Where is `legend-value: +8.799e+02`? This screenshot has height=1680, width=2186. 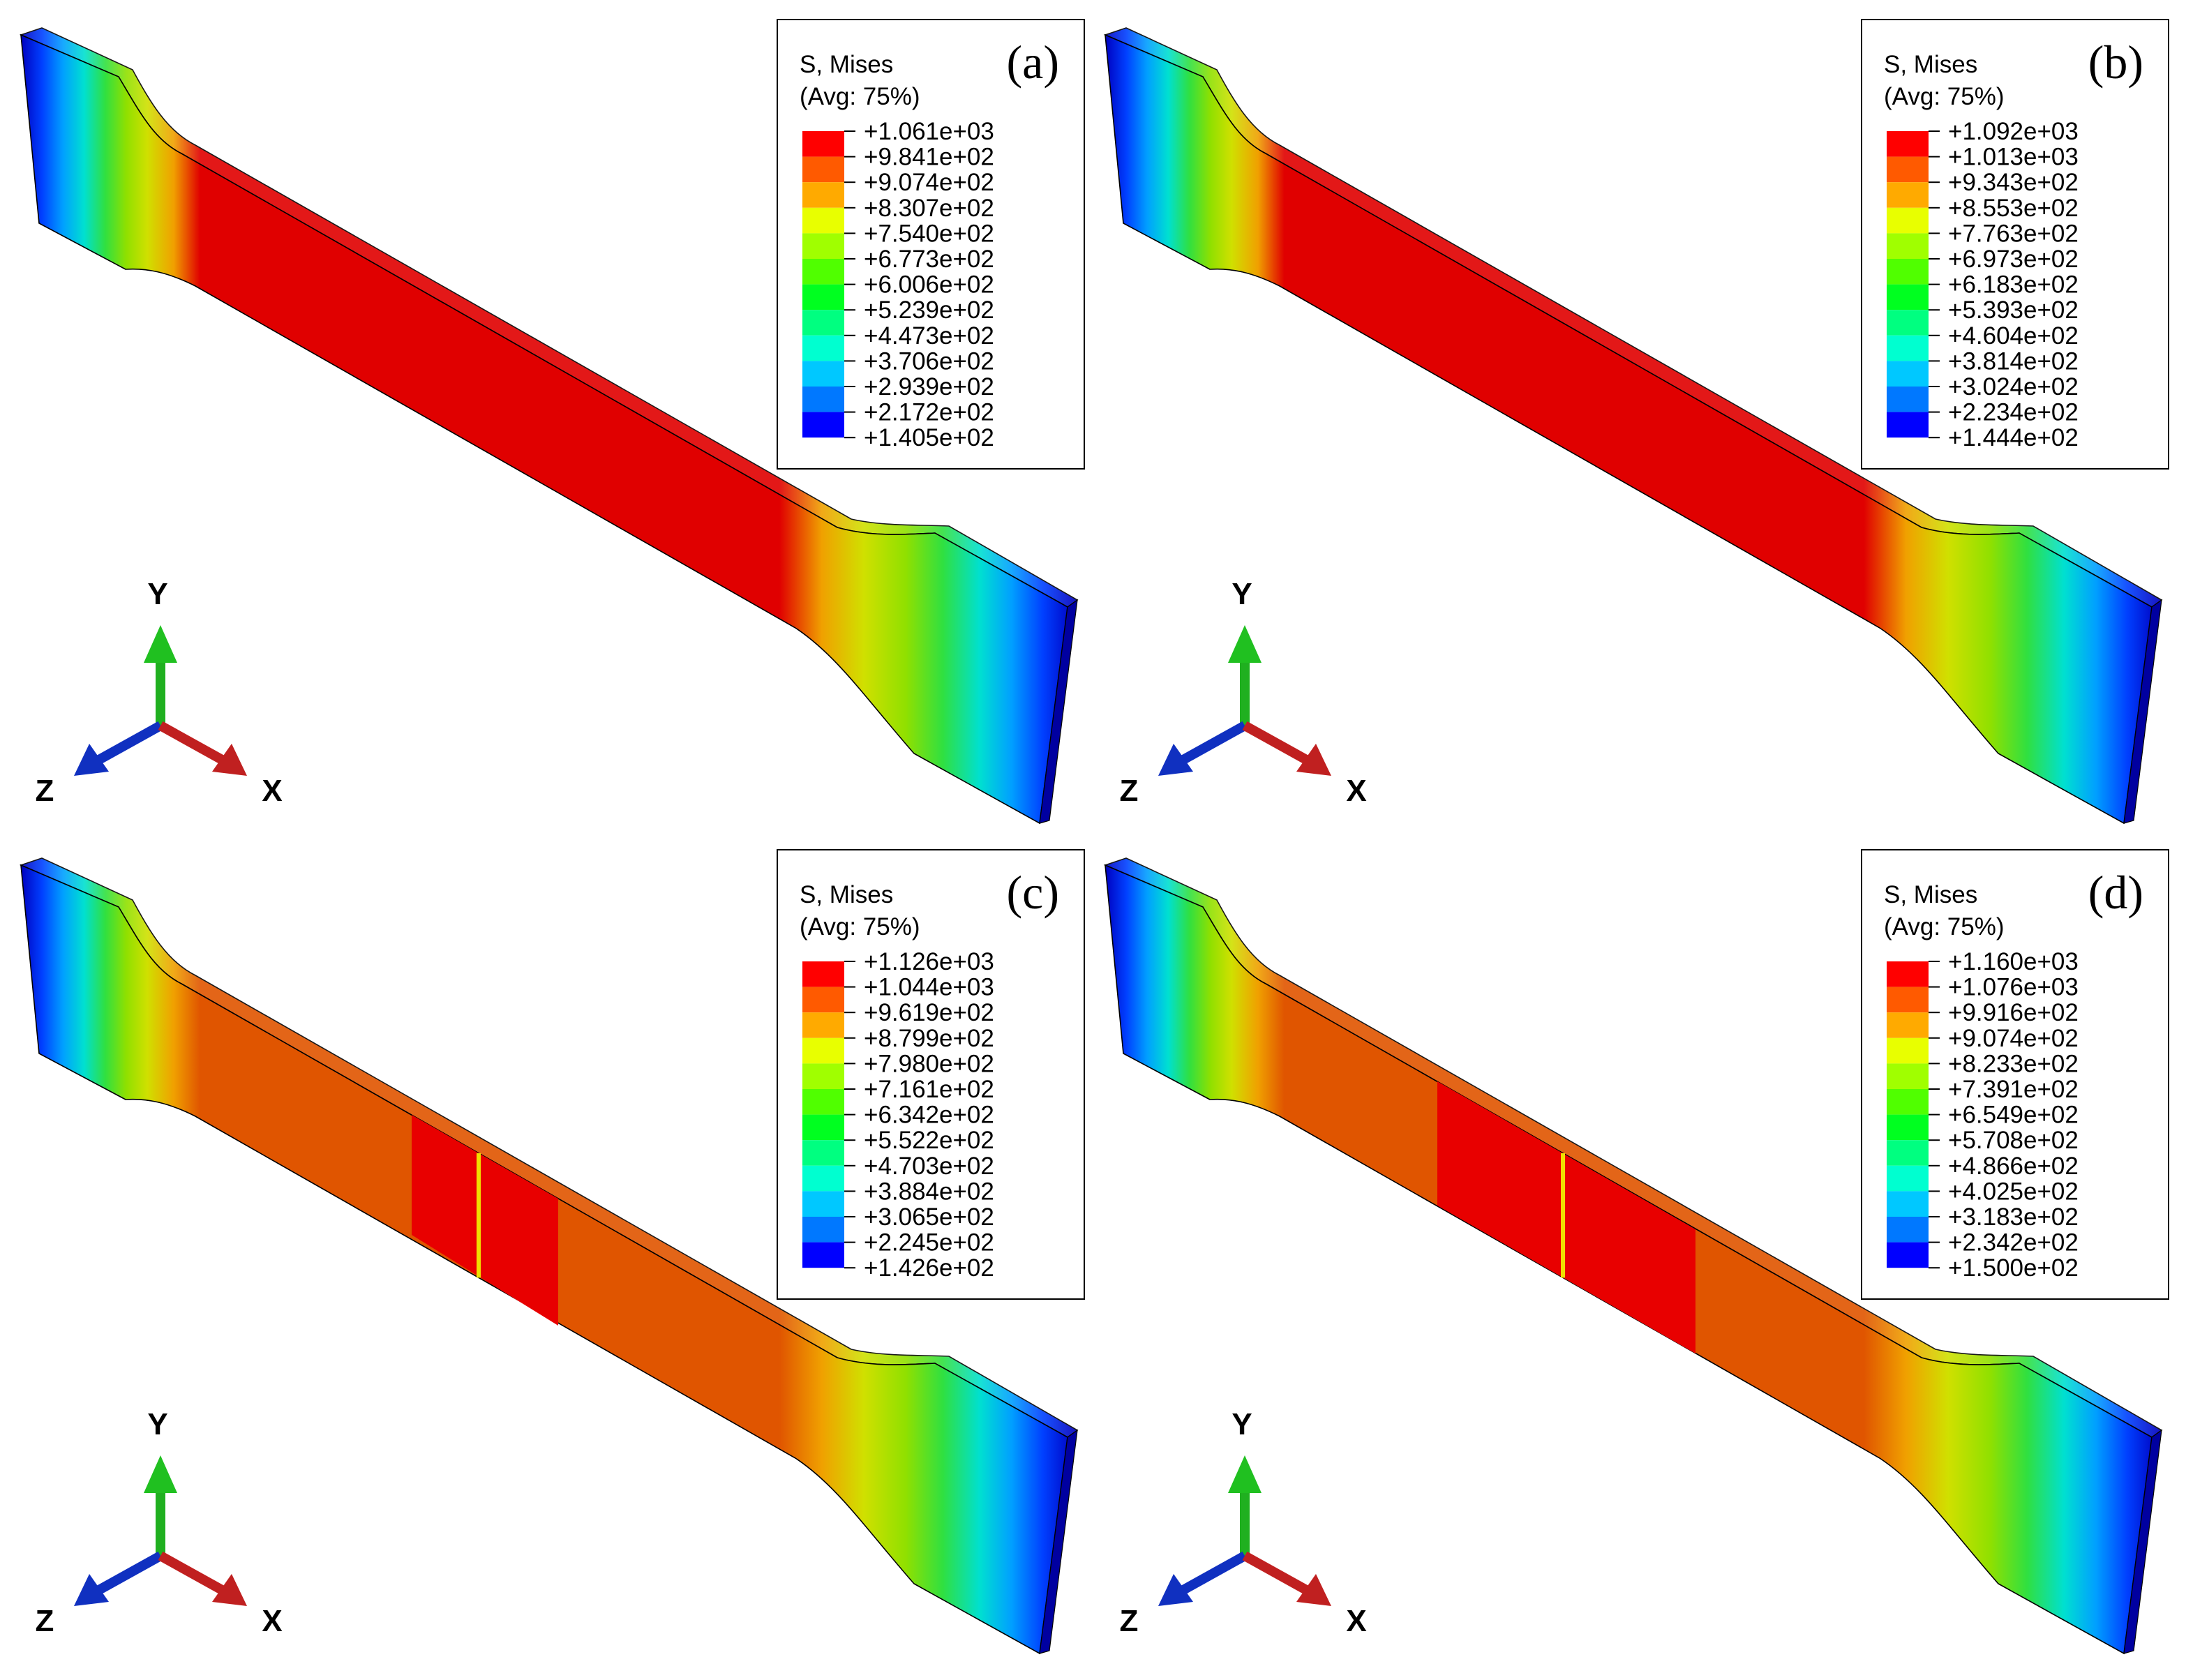 legend-value: +8.799e+02 is located at coordinates (929, 1038).